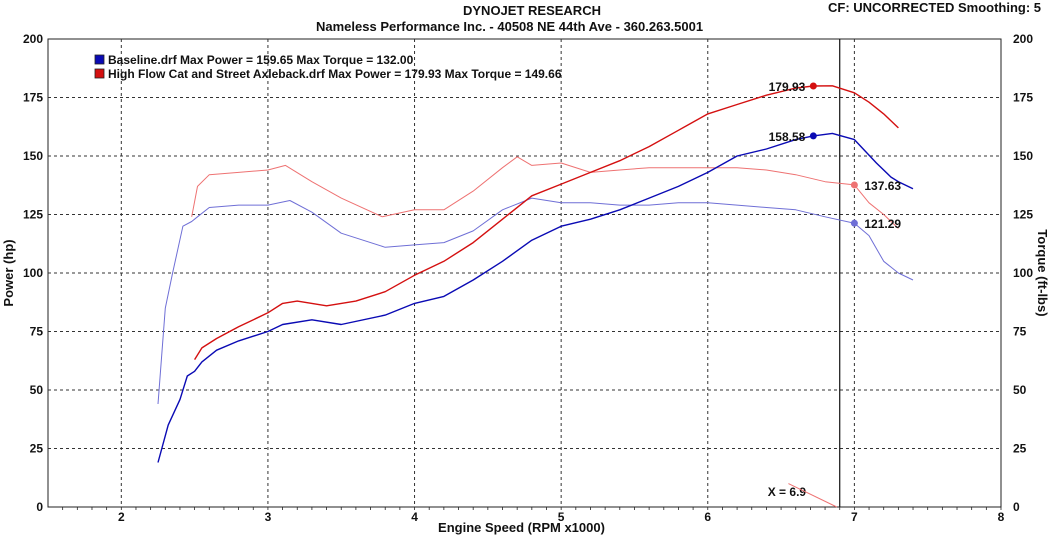  What do you see at coordinates (521, 527) in the screenshot?
I see `x-axis-label: Engine Speed (RPM x1000)` at bounding box center [521, 527].